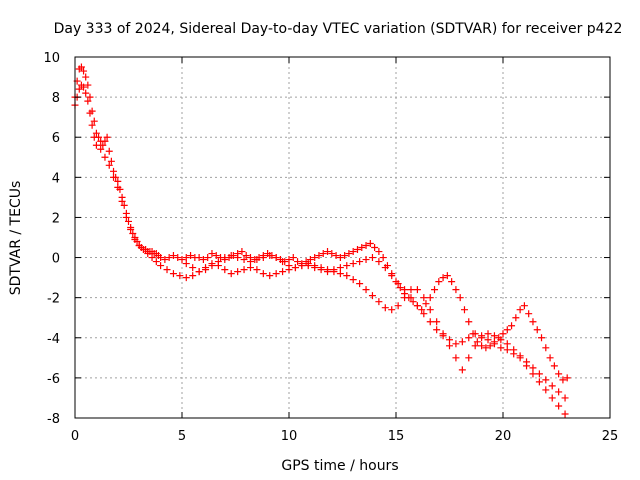  What do you see at coordinates (56, 98) in the screenshot?
I see `y-tick-label: 8` at bounding box center [56, 98].